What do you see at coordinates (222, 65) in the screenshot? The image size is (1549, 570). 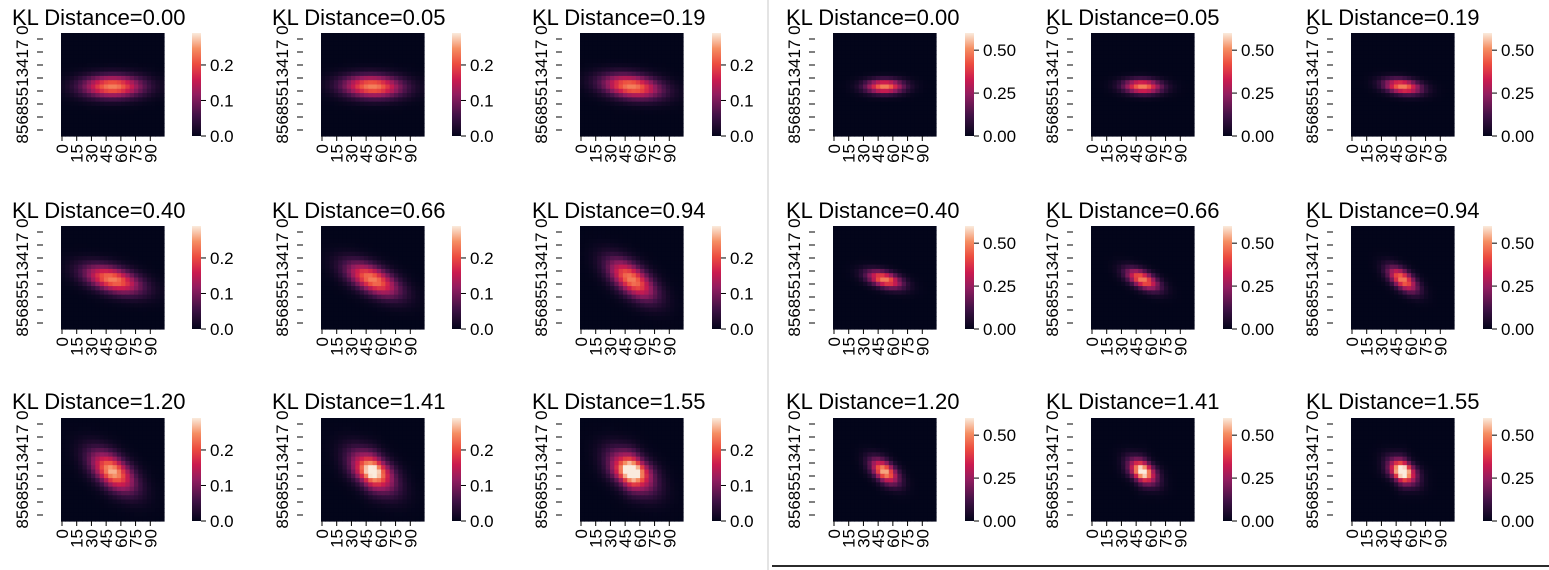 I see `colorbar-tick-label: 0.2` at bounding box center [222, 65].